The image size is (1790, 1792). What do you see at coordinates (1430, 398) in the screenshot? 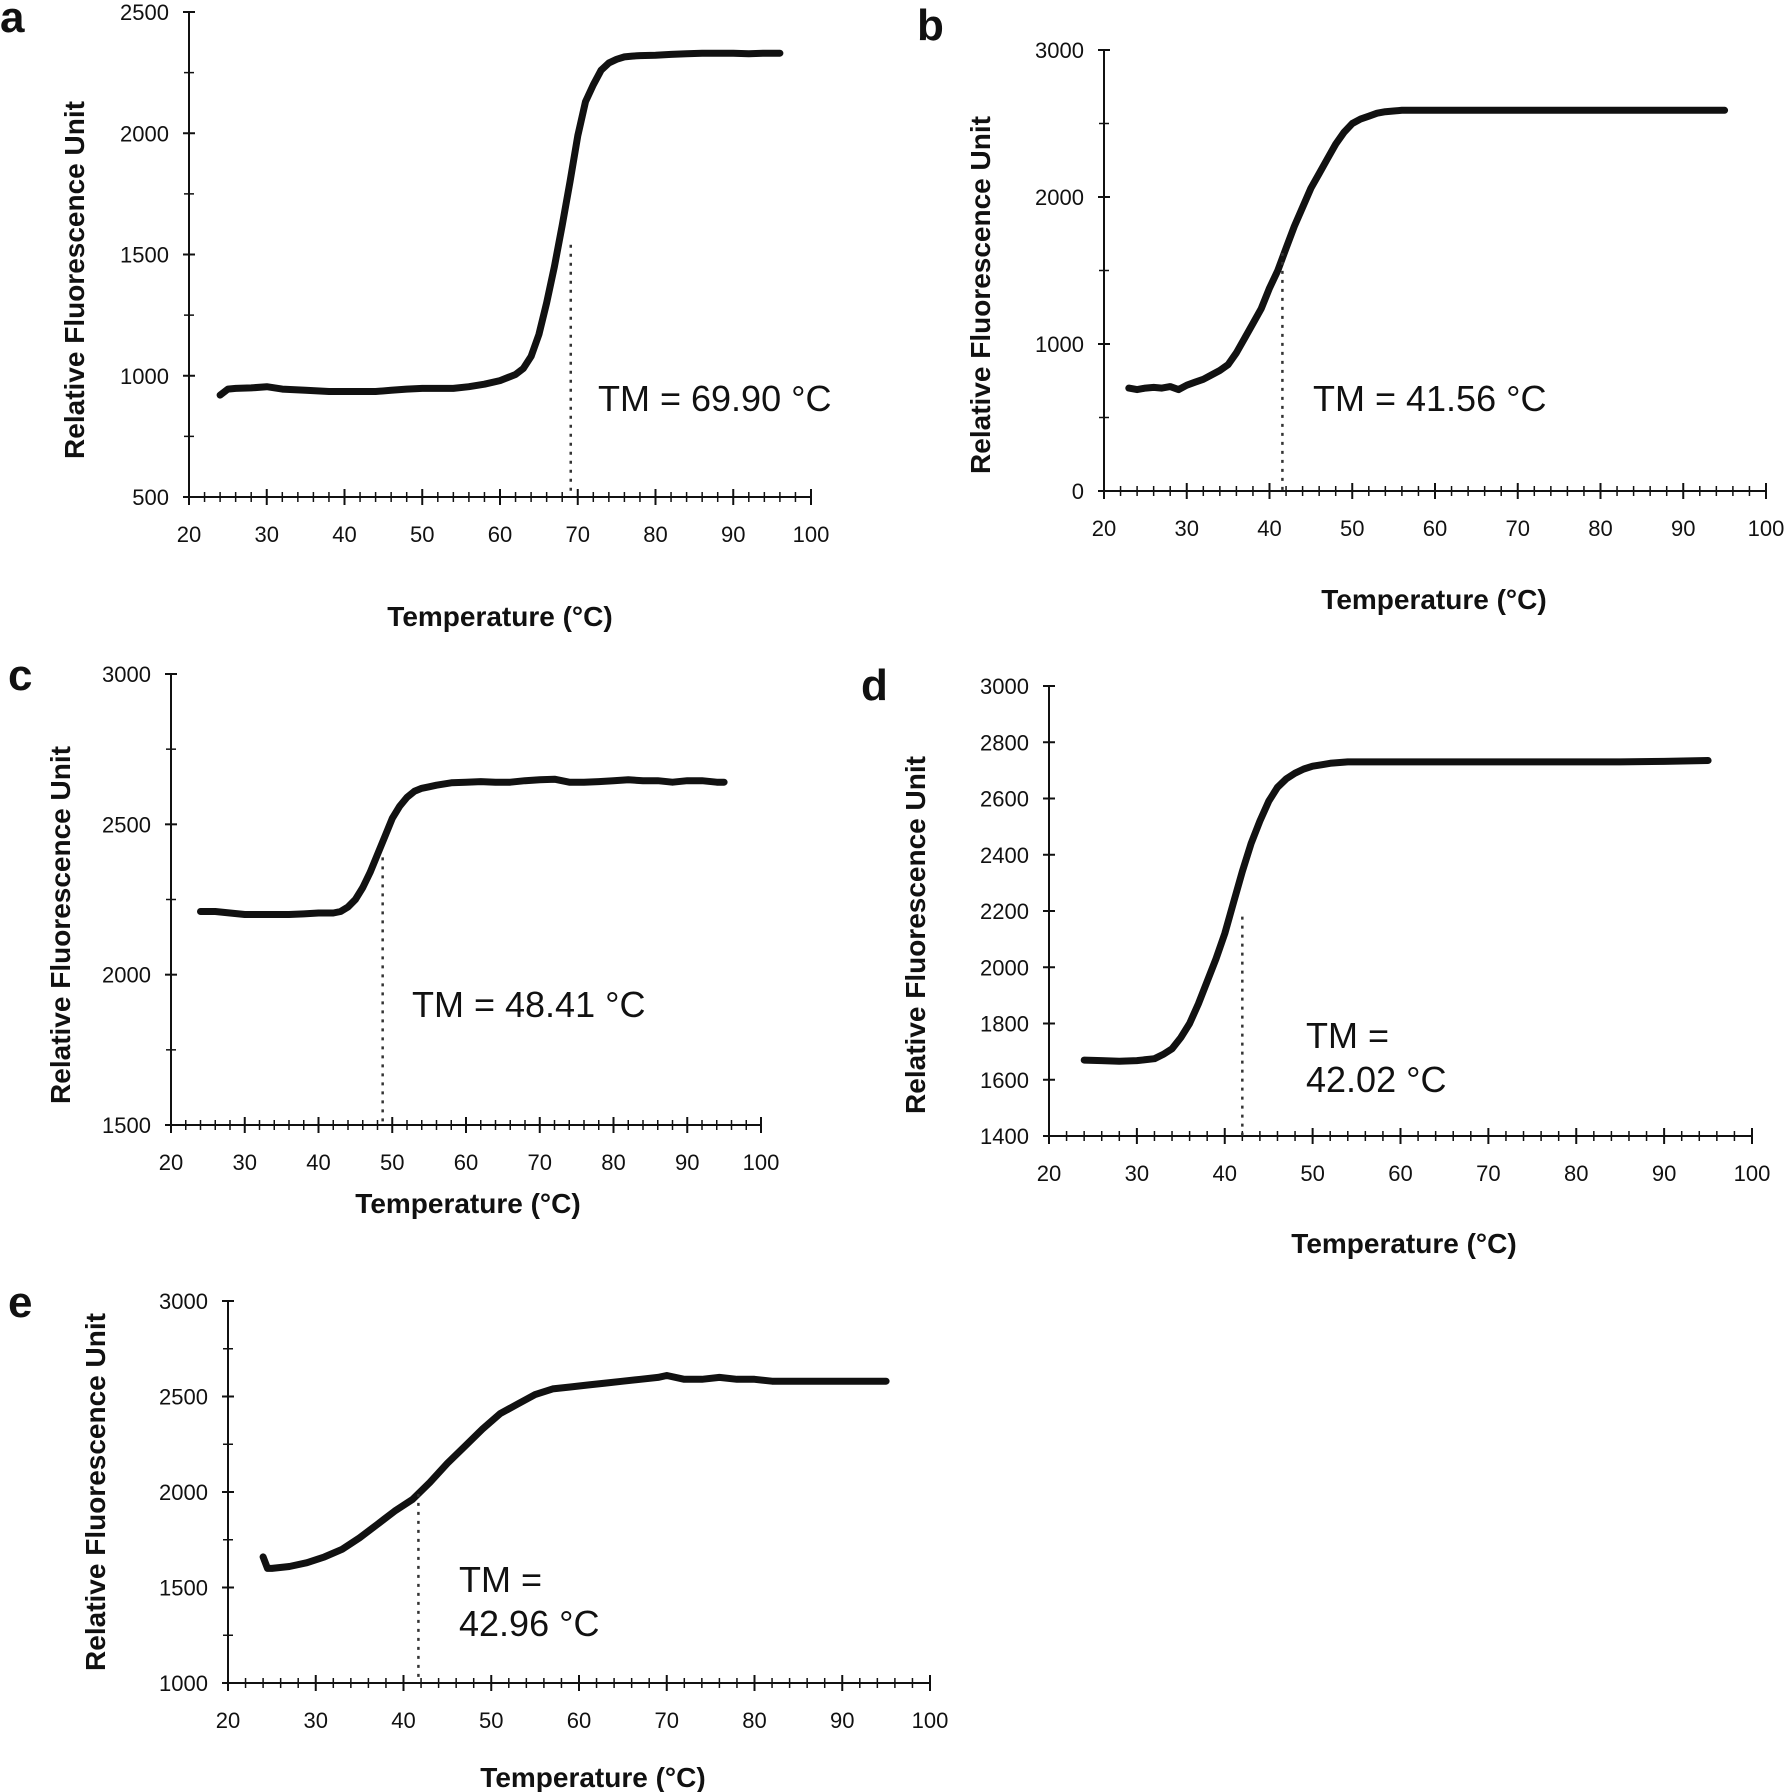
I see `tm-annotation: TM = 41.56 °C` at bounding box center [1430, 398].